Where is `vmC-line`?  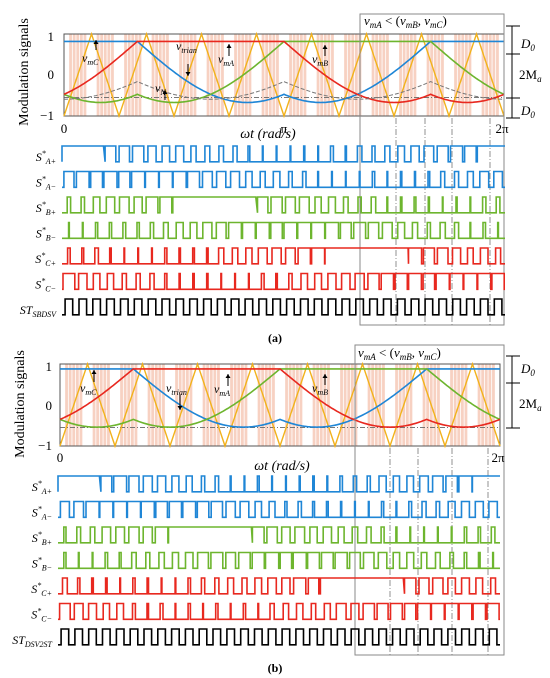
vmC-line is located at coordinates (280, 398).